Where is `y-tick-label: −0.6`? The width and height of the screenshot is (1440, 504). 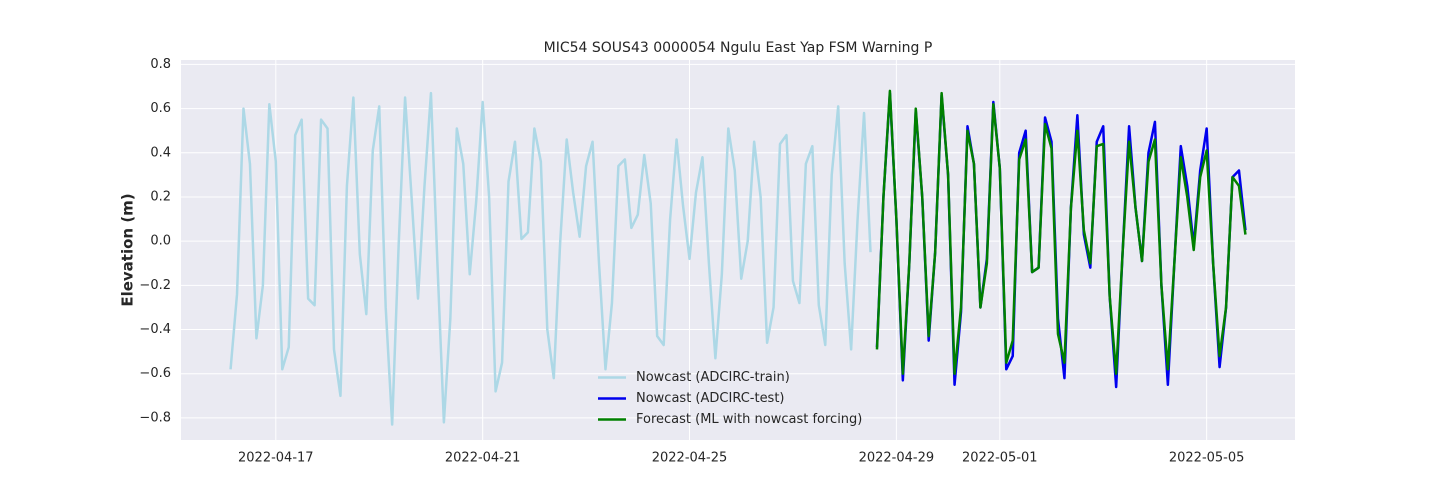 y-tick-label: −0.6 is located at coordinates (155, 373).